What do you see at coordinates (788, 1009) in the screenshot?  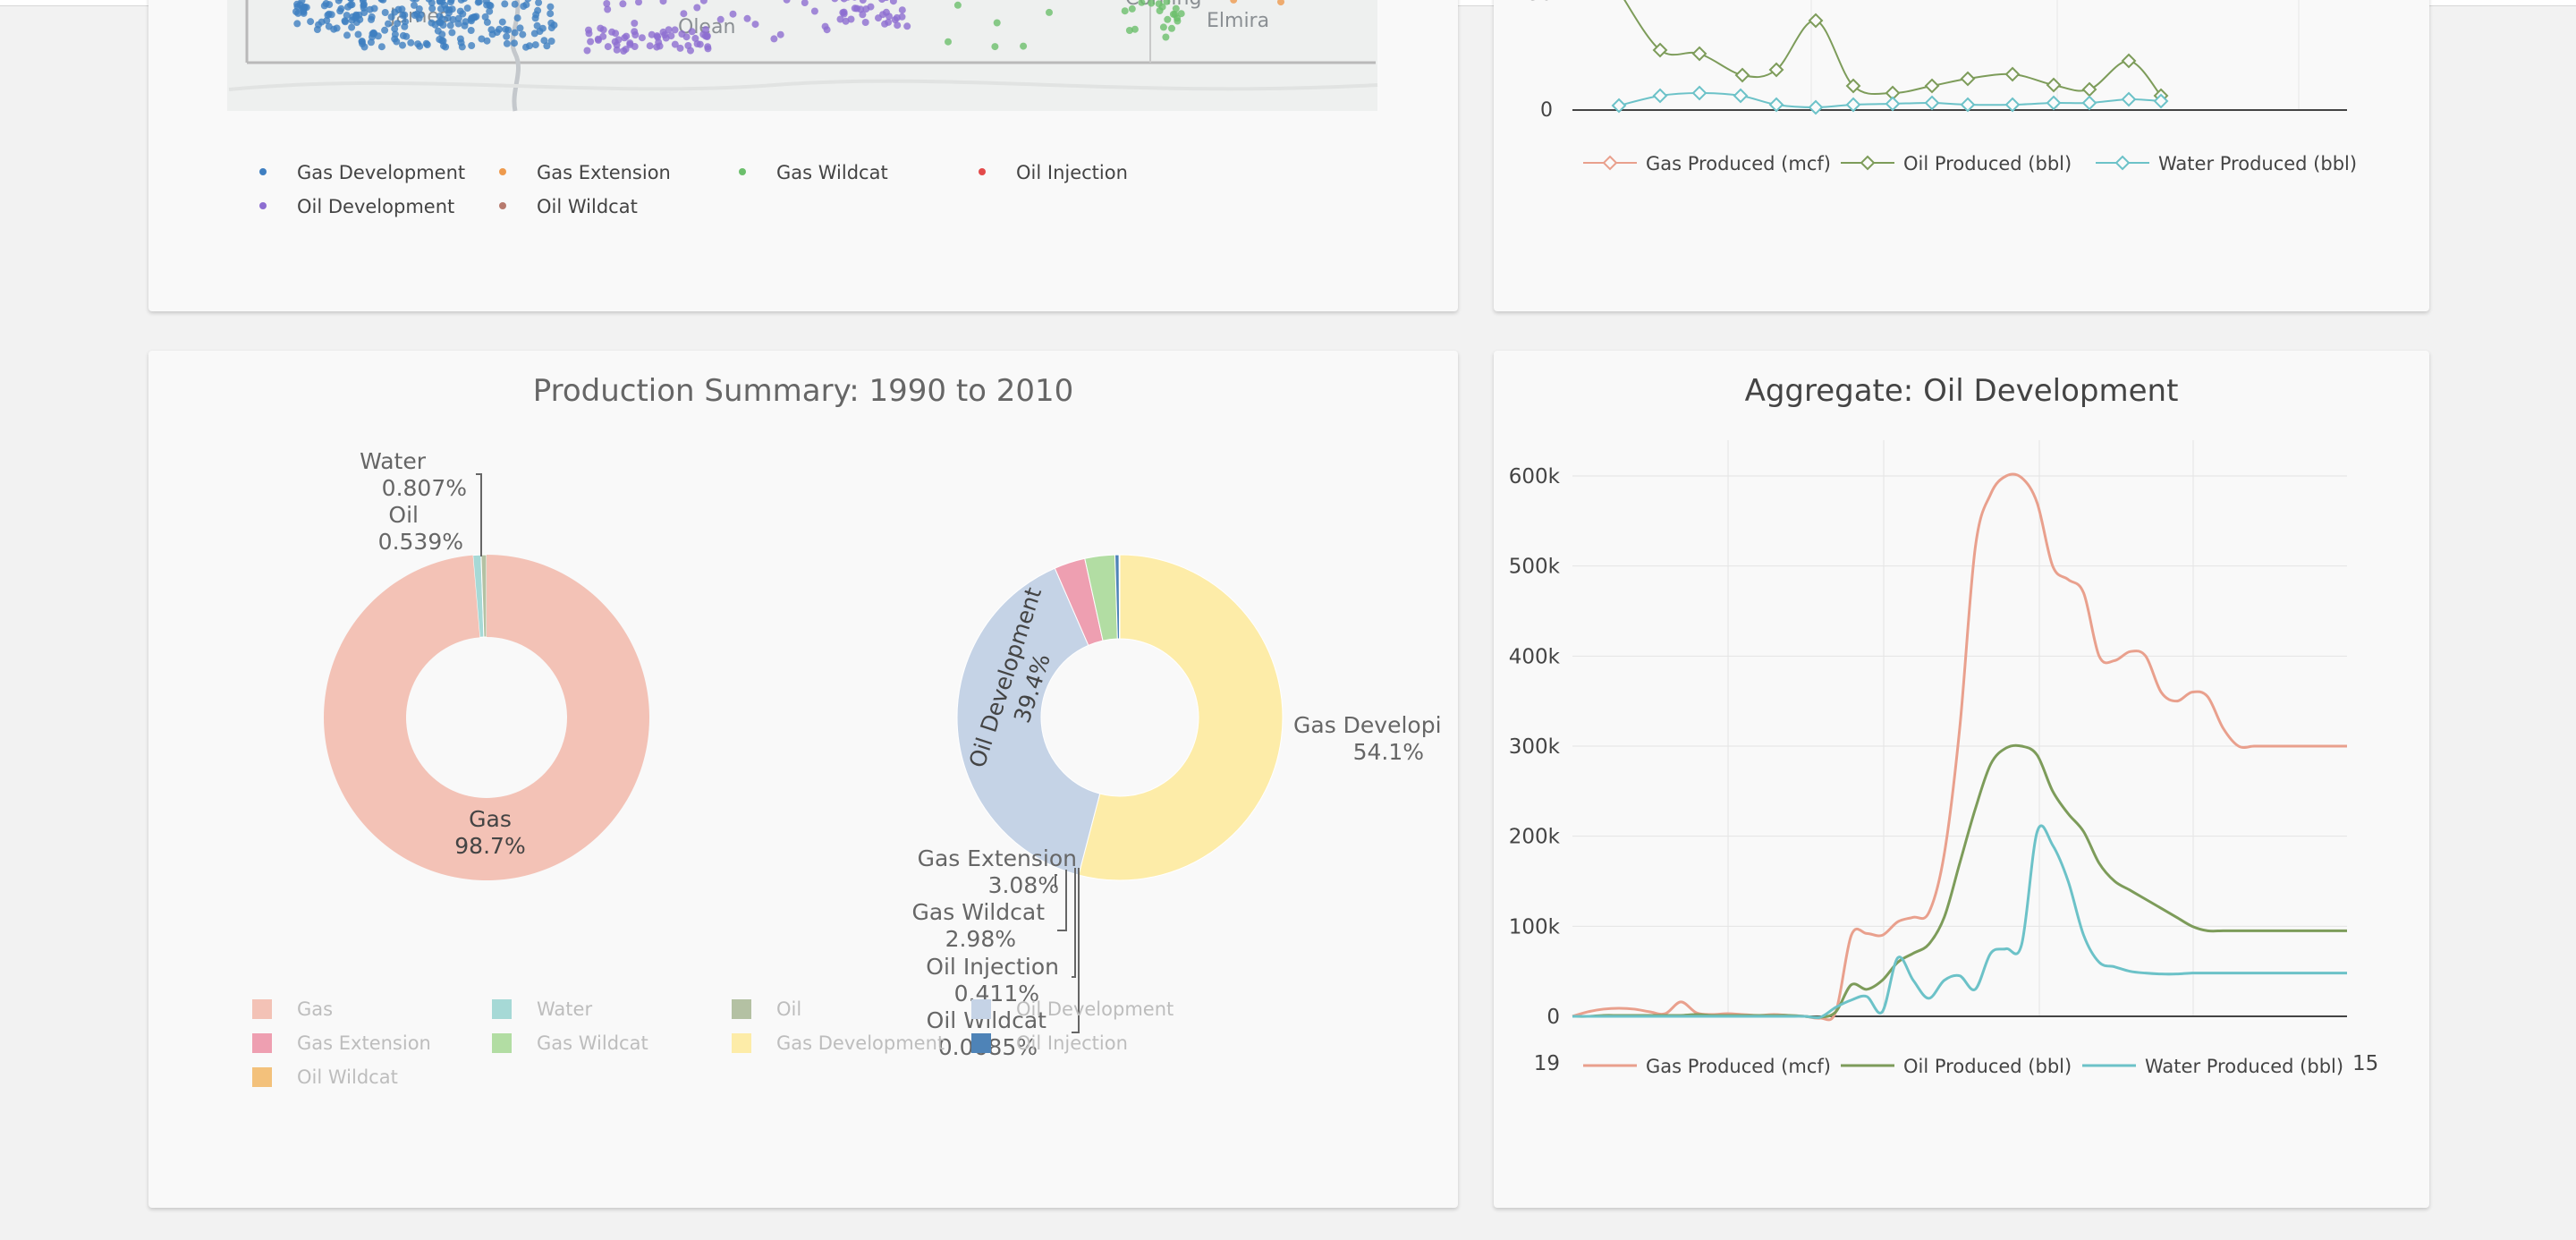 I see `summary-legend-label: Oil` at bounding box center [788, 1009].